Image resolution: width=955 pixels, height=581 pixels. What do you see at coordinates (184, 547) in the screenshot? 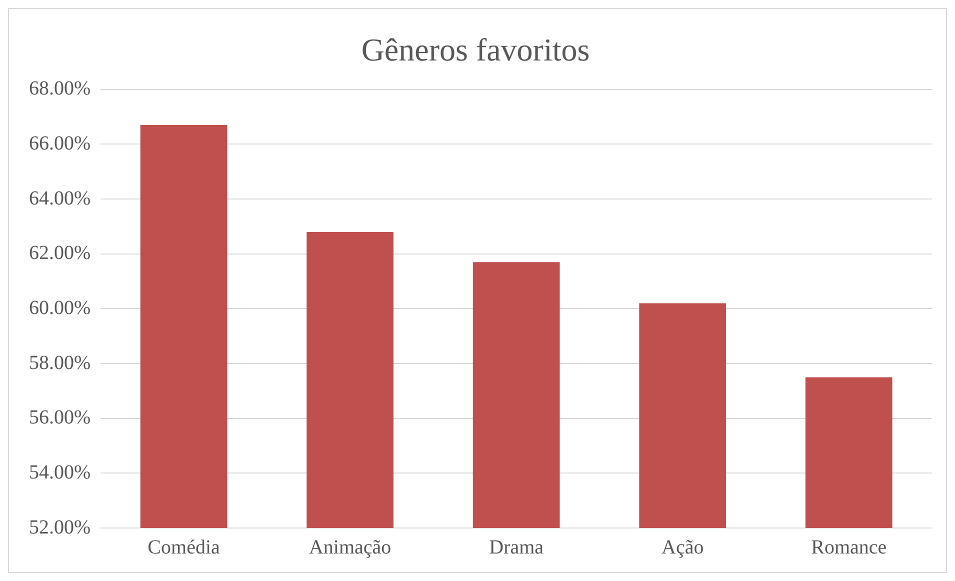
I see `x-tick-label: Comédia` at bounding box center [184, 547].